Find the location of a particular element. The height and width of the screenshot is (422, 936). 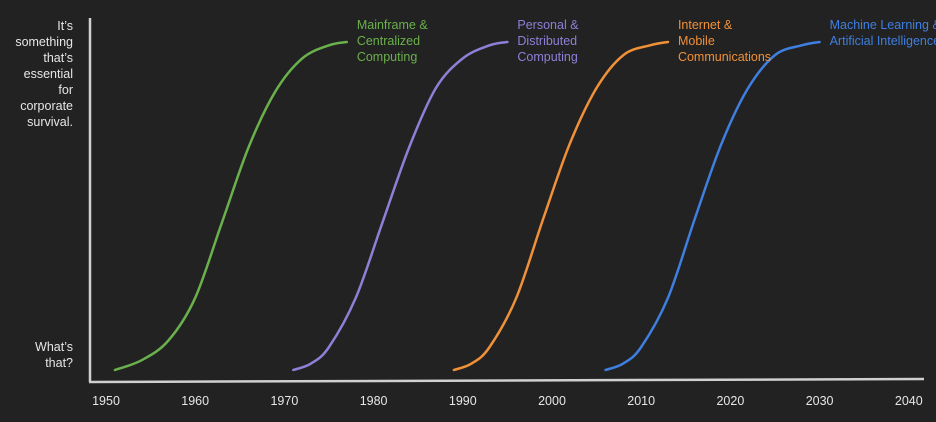

x-tick-label: 2030 is located at coordinates (820, 401).